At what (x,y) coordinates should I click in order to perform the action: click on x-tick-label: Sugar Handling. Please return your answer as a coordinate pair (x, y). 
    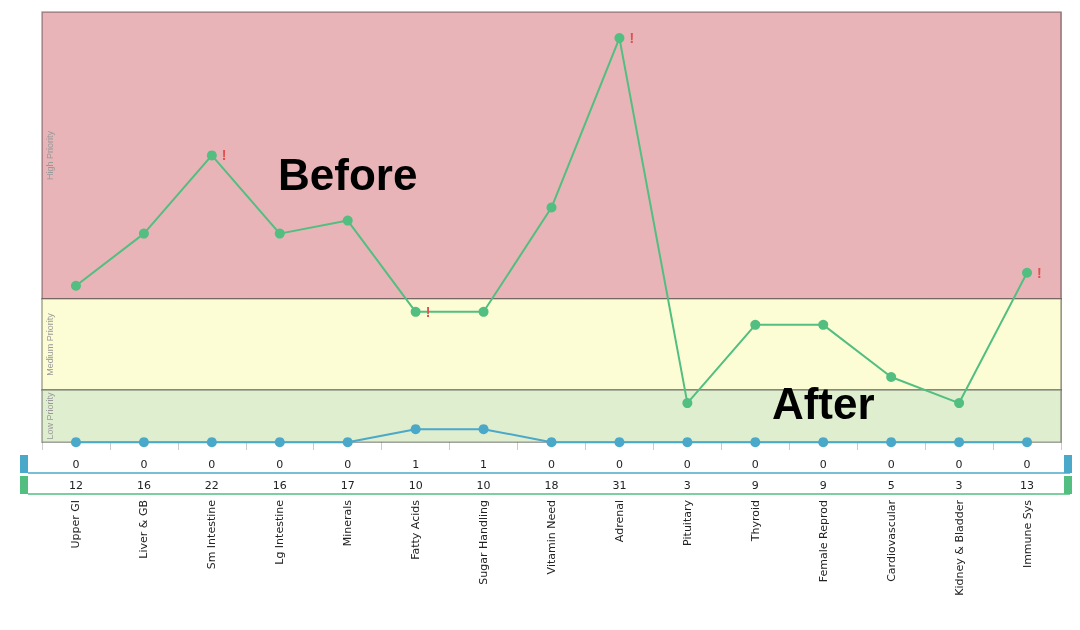
    Looking at the image, I should click on (484, 542).